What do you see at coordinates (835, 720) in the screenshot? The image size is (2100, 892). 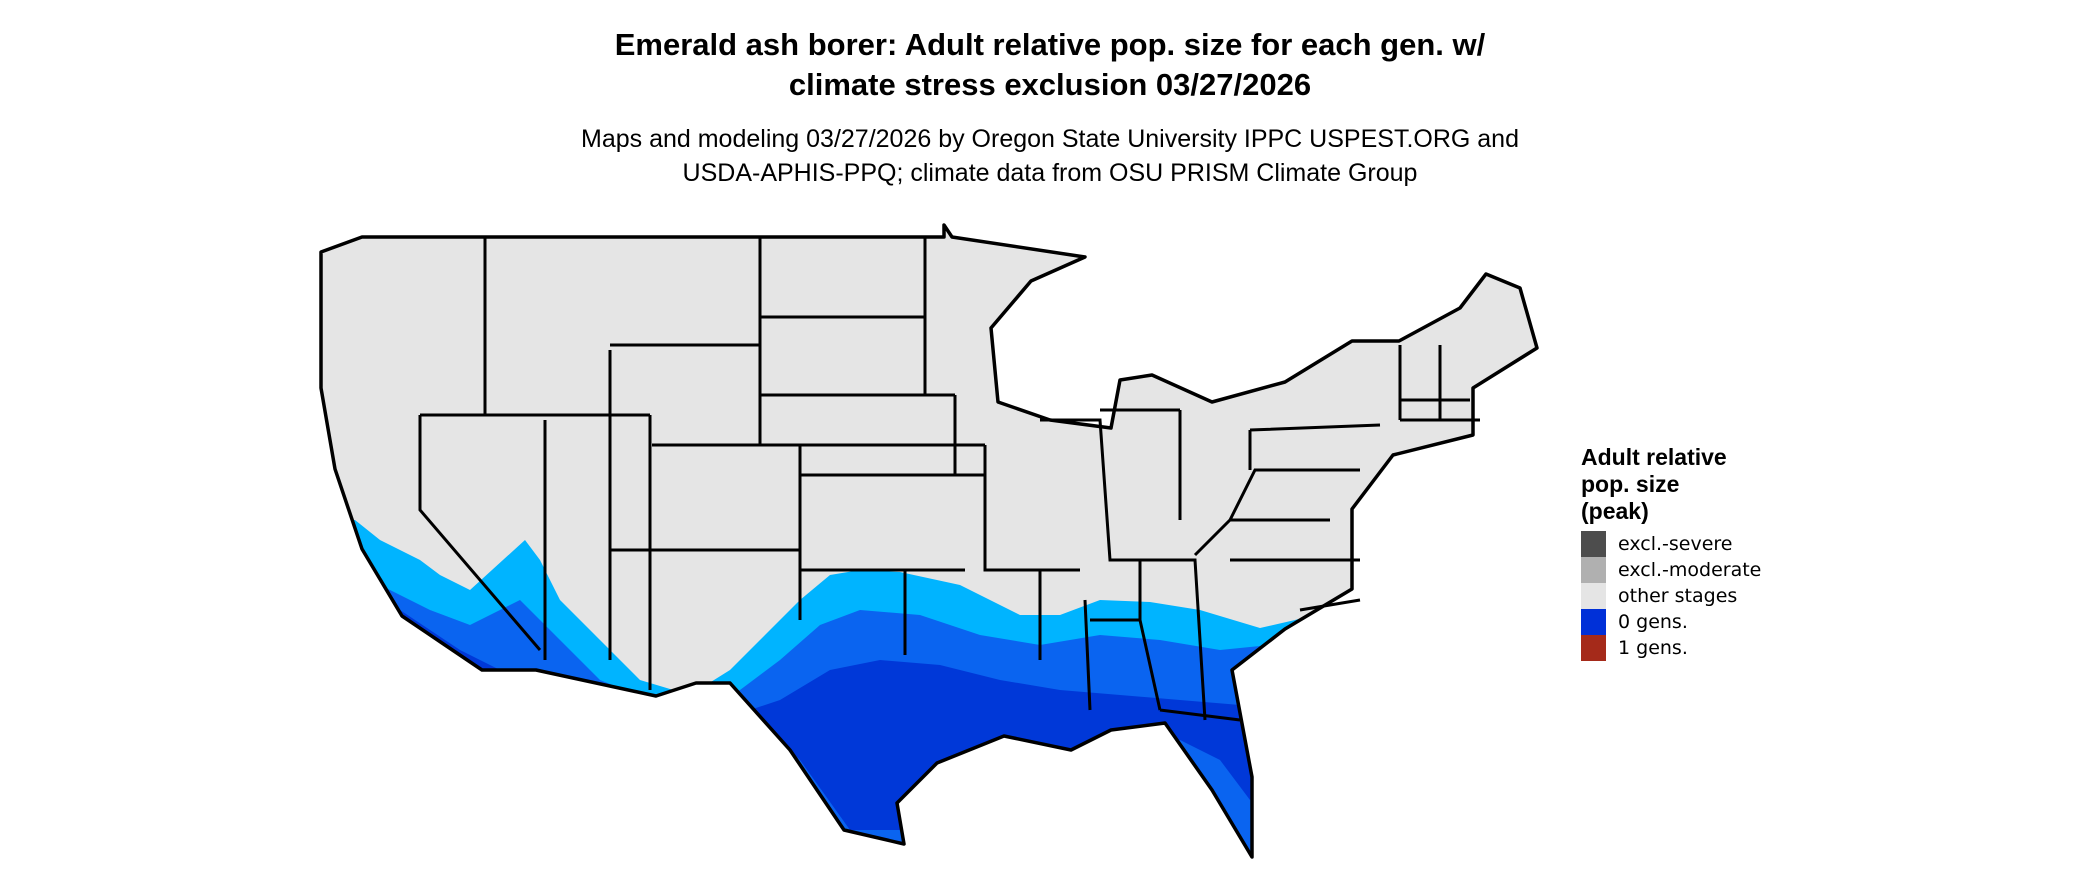 I see `pop-band-dark` at bounding box center [835, 720].